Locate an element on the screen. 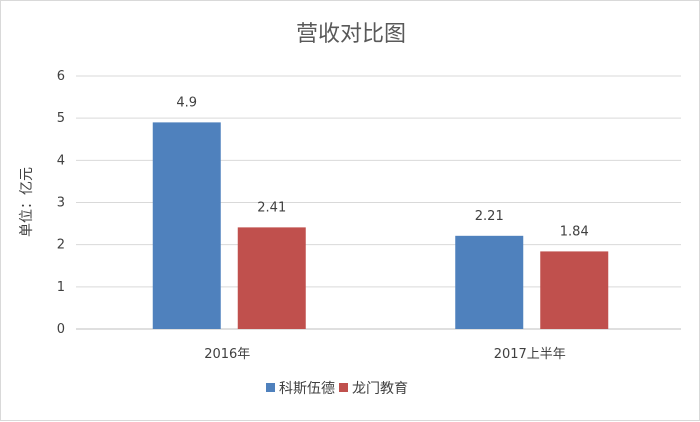 The image size is (700, 422). y-tick-label: 2 is located at coordinates (61, 245).